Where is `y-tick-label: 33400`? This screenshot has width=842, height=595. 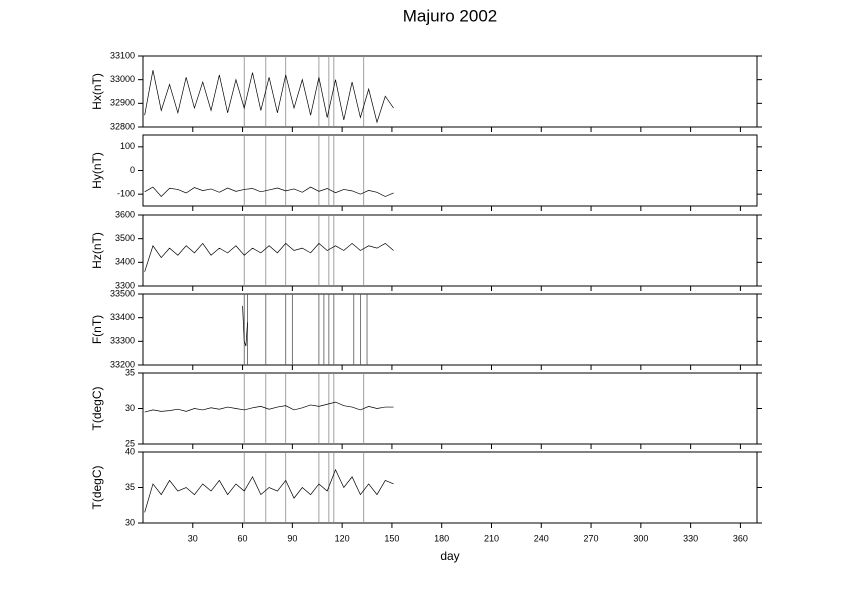 y-tick-label: 33400 is located at coordinates (122, 317).